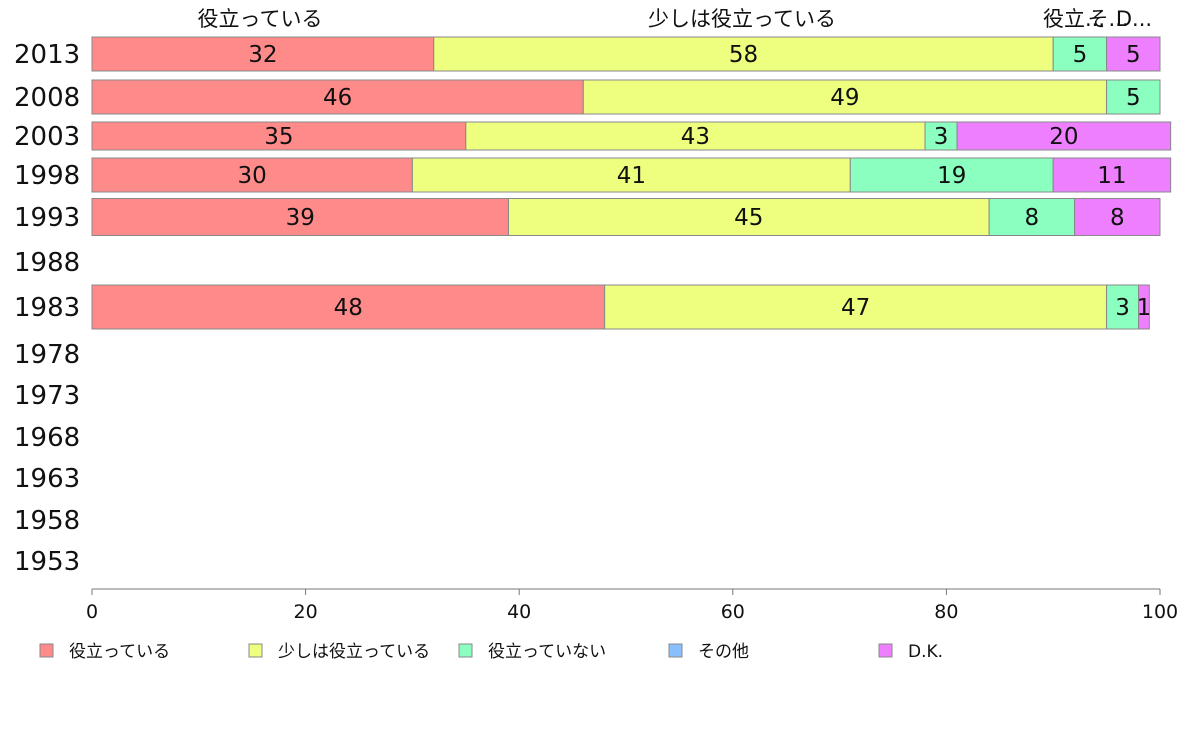 Image resolution: width=1188 pixels, height=736 pixels. What do you see at coordinates (47, 562) in the screenshot?
I see `category-label: 1953` at bounding box center [47, 562].